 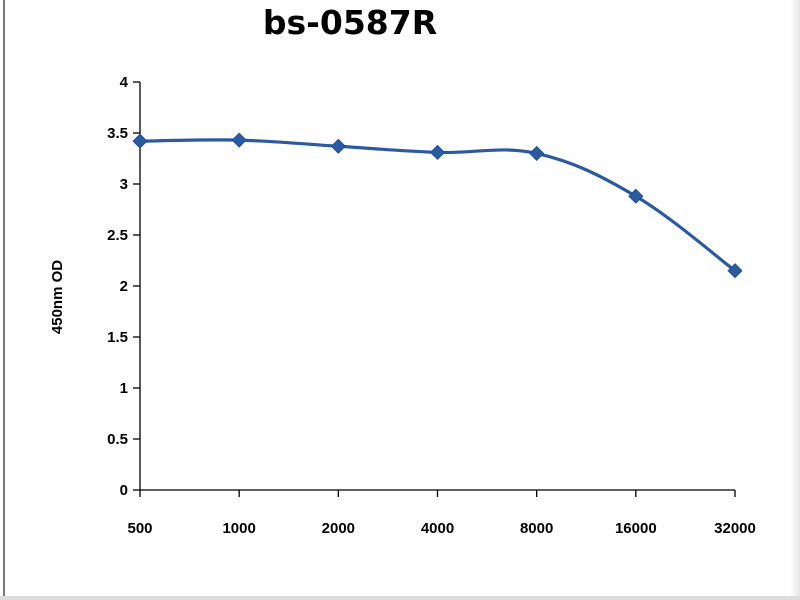 What do you see at coordinates (117, 439) in the screenshot?
I see `y-tick-label: 0.5` at bounding box center [117, 439].